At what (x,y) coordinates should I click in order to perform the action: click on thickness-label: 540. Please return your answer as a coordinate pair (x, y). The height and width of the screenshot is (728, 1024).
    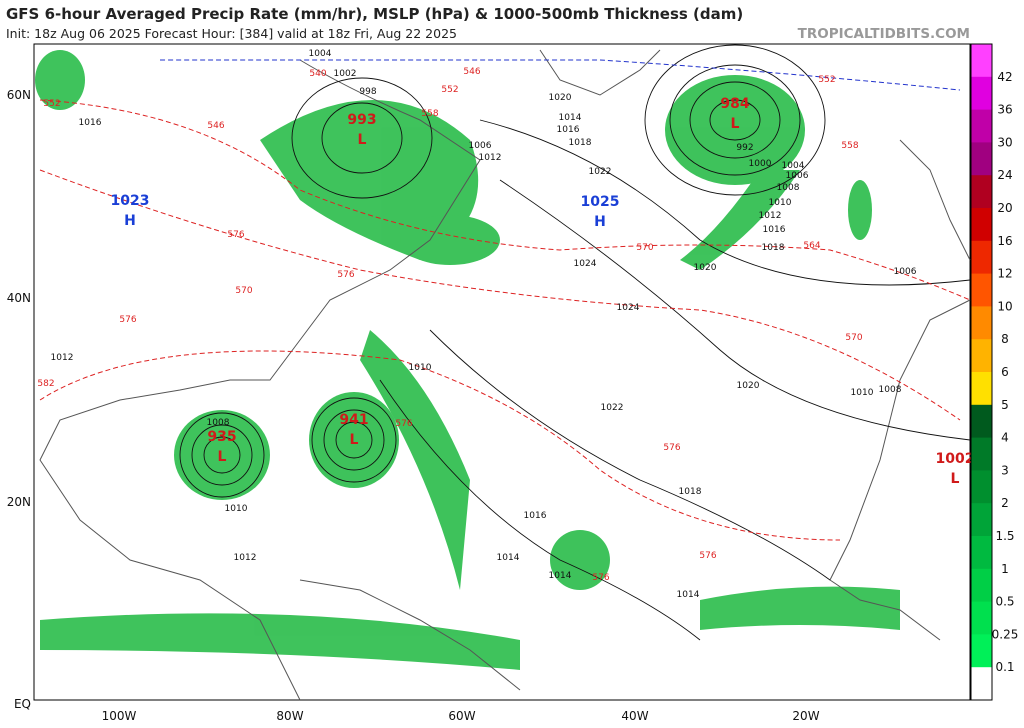
    Looking at the image, I should click on (317, 74).